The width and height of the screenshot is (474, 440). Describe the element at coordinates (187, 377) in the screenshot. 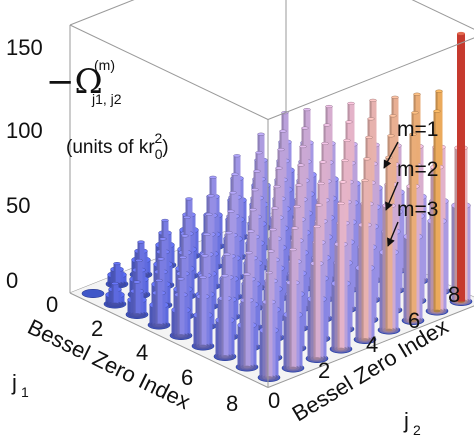

I see `x-tick-label-6: 6` at that location.